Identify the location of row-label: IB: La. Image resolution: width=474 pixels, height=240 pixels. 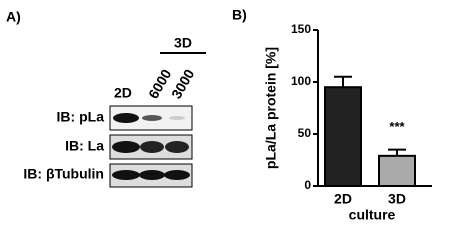
(84, 146).